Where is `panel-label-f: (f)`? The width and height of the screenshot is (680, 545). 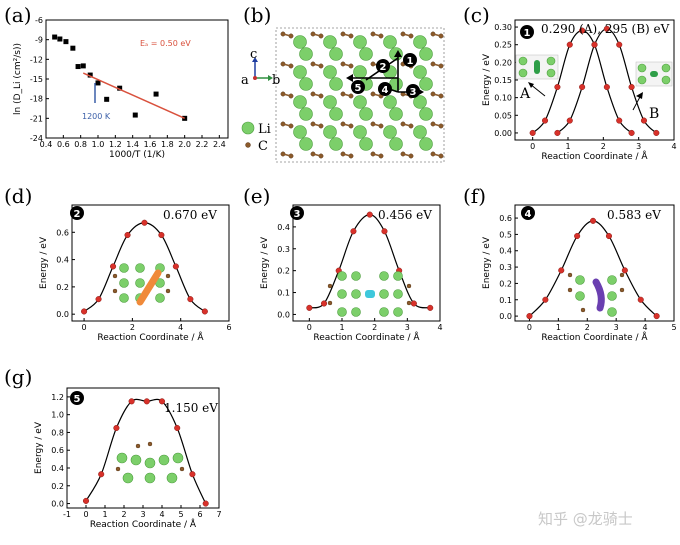
panel-label-f: (f) is located at coordinates (474, 196).